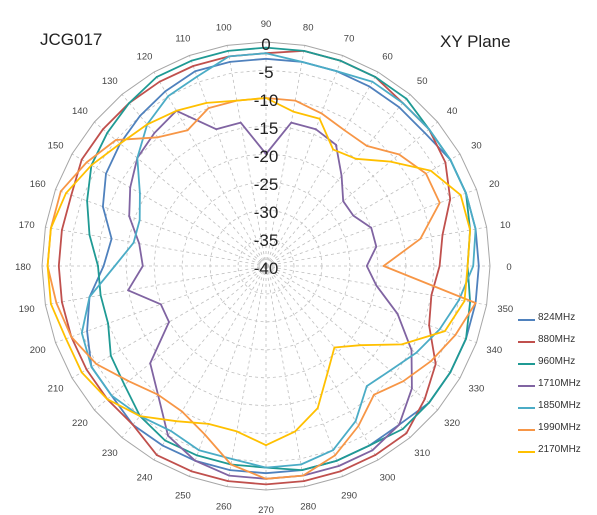 The height and width of the screenshot is (515, 597). I want to click on angle-tick-label: 180, so click(23, 267).